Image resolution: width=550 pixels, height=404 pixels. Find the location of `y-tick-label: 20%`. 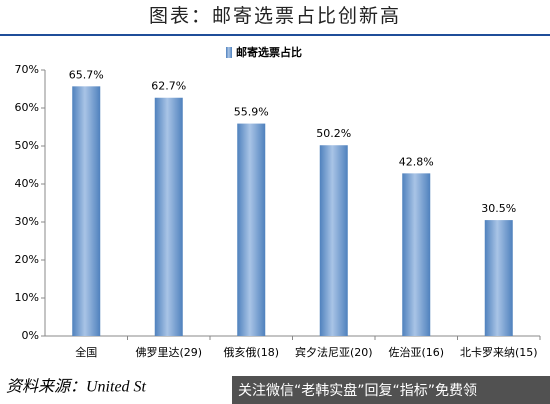

y-tick-label: 20% is located at coordinates (27, 259).